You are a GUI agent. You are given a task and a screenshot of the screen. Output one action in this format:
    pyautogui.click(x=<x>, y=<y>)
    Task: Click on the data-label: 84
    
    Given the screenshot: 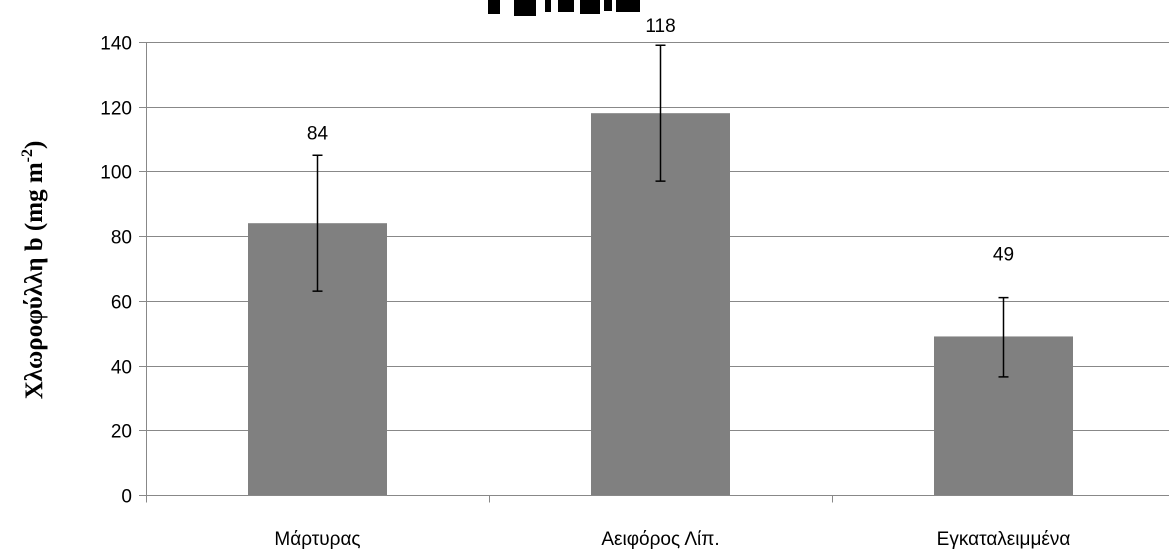 What is the action you would take?
    pyautogui.click(x=318, y=133)
    